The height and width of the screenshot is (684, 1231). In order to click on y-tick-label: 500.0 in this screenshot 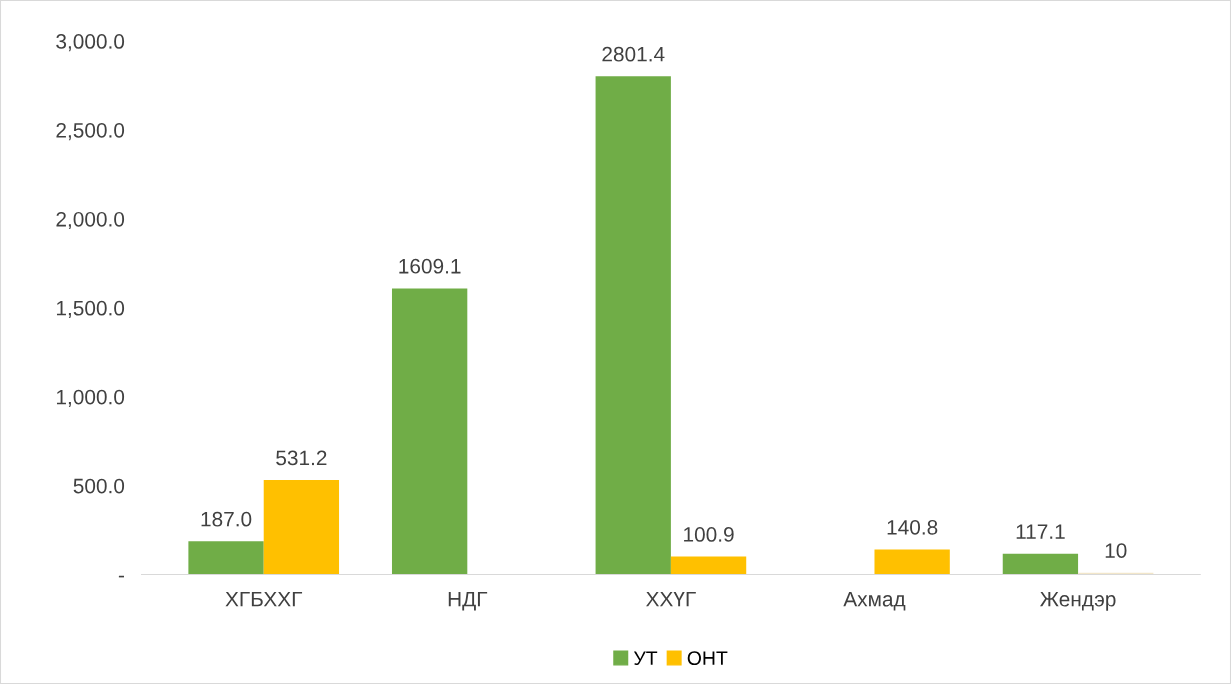, I will do `click(99, 486)`.